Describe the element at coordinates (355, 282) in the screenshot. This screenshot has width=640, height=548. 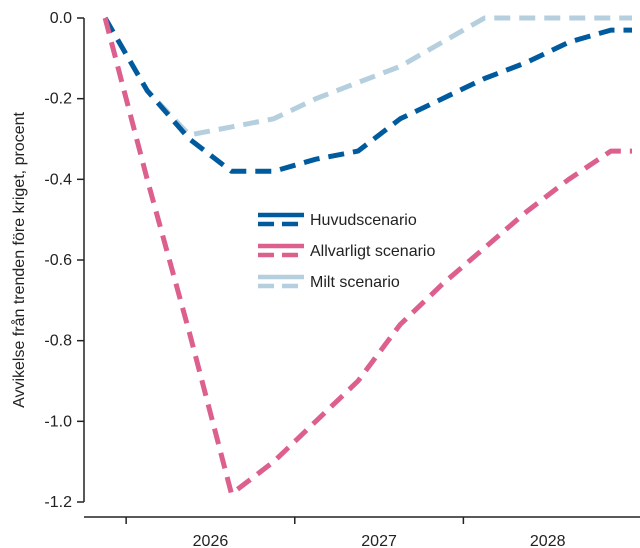
I see `legend-label: Milt scenario` at that location.